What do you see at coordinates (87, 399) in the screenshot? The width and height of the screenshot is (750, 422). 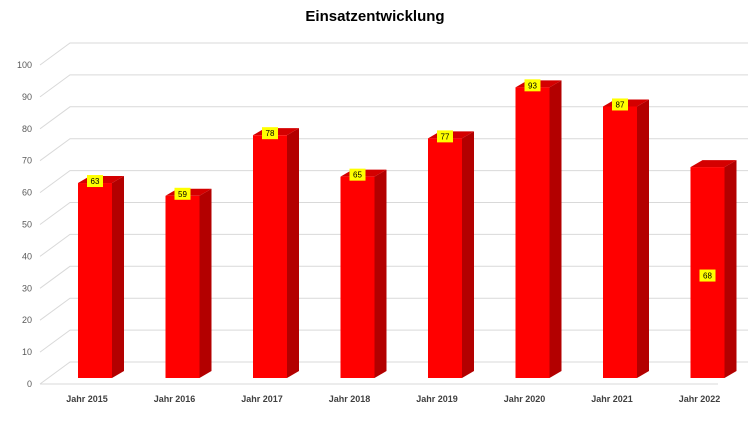 I see `x-tick-label: Jahr 2015` at bounding box center [87, 399].